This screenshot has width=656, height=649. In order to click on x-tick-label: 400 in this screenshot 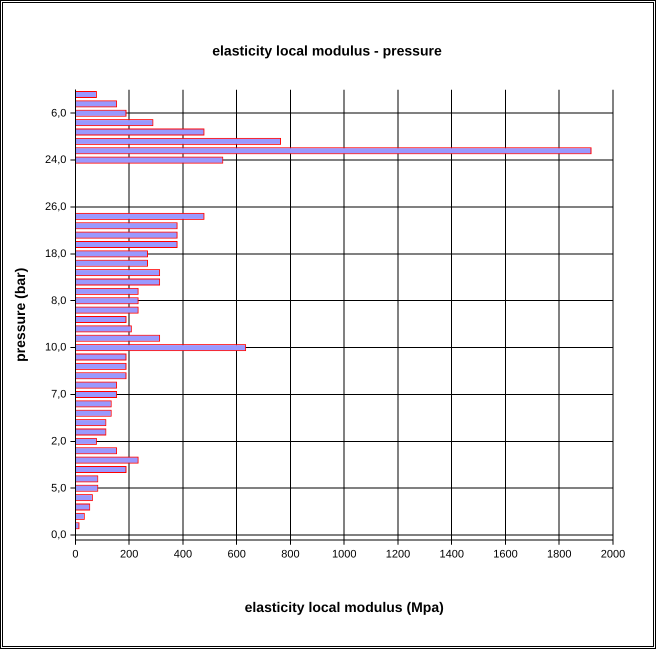, I will do `click(183, 554)`.